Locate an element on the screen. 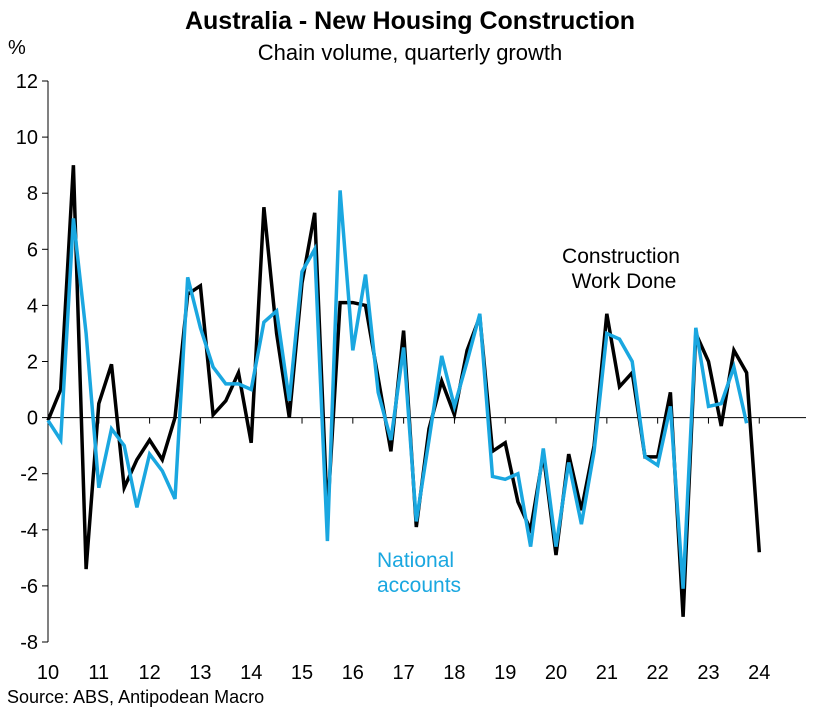  x-tick-label: 20 is located at coordinates (556, 673).